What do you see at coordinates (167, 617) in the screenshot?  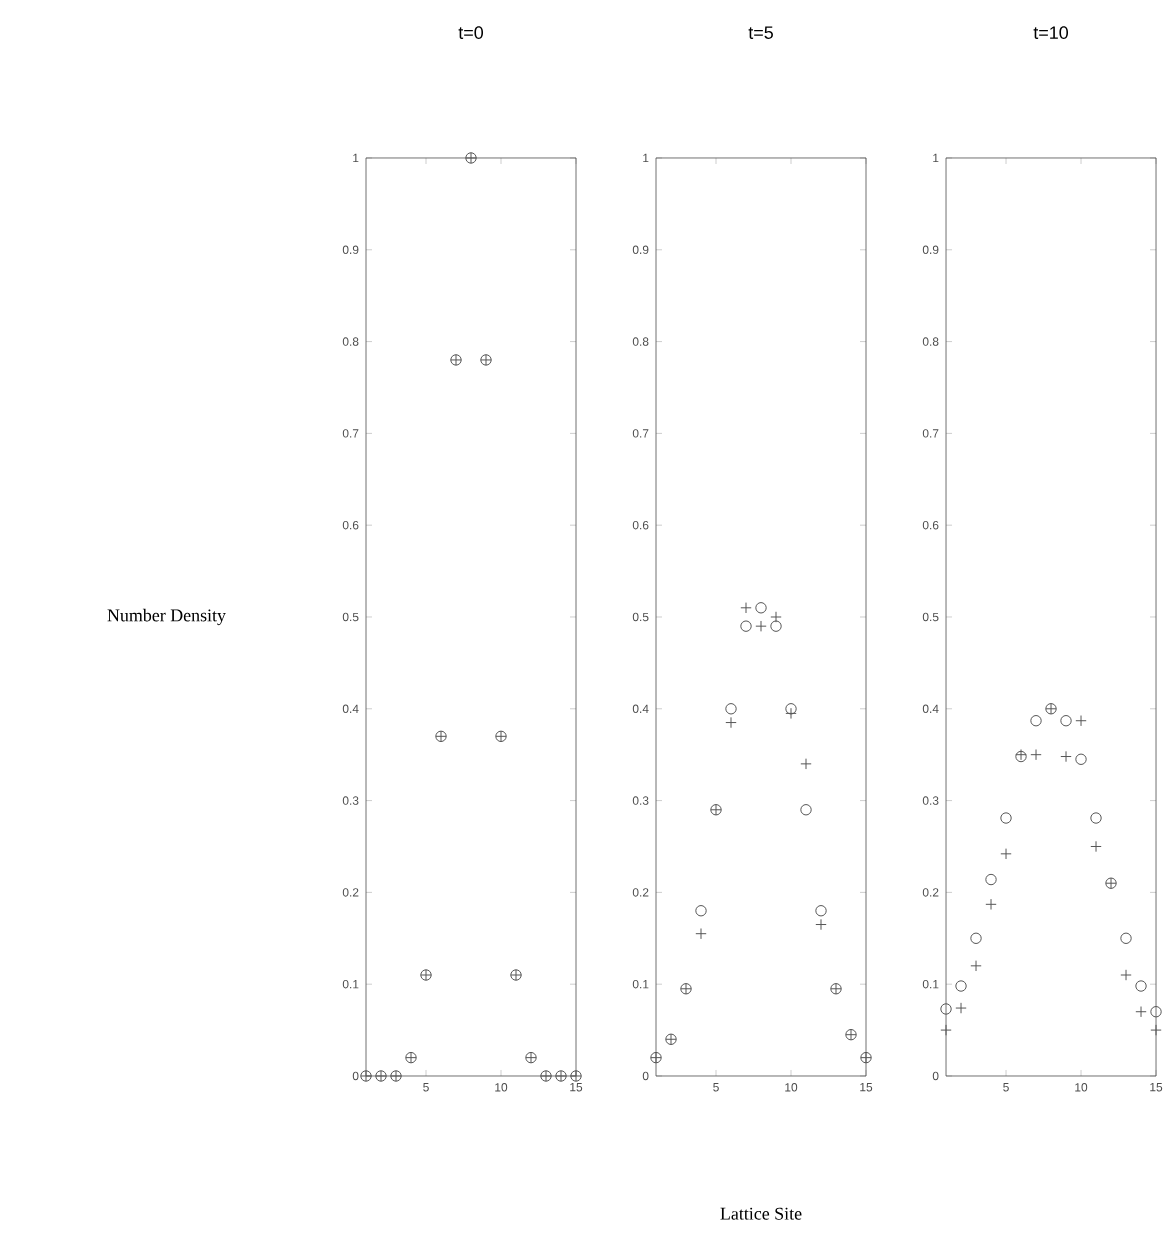 I see `y-axis-title: Number Density` at bounding box center [167, 617].